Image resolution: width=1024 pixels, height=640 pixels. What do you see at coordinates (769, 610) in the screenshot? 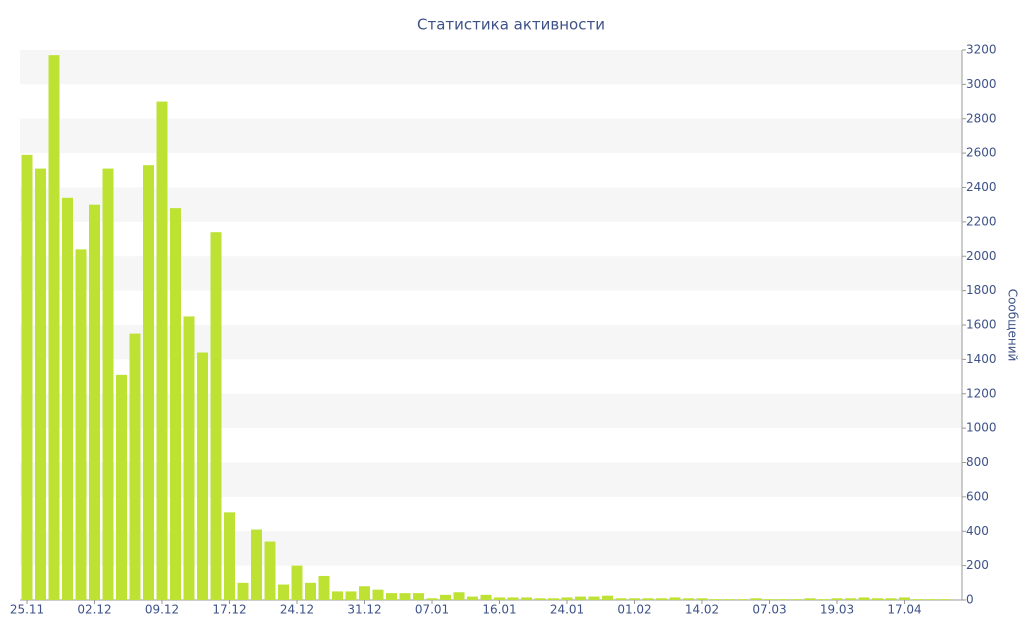
I see `x-tick-label: 07.03` at bounding box center [769, 610].